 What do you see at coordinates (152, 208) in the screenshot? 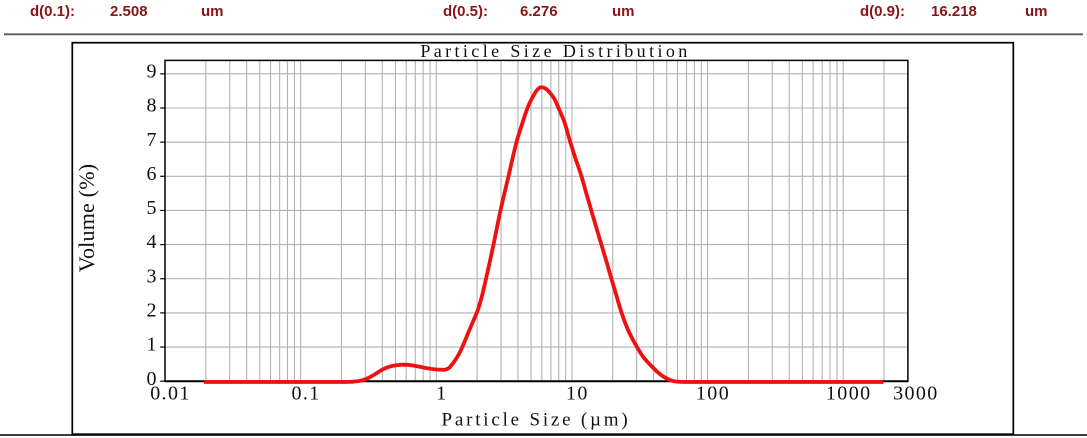
I see `svg-text: 5` at bounding box center [152, 208].